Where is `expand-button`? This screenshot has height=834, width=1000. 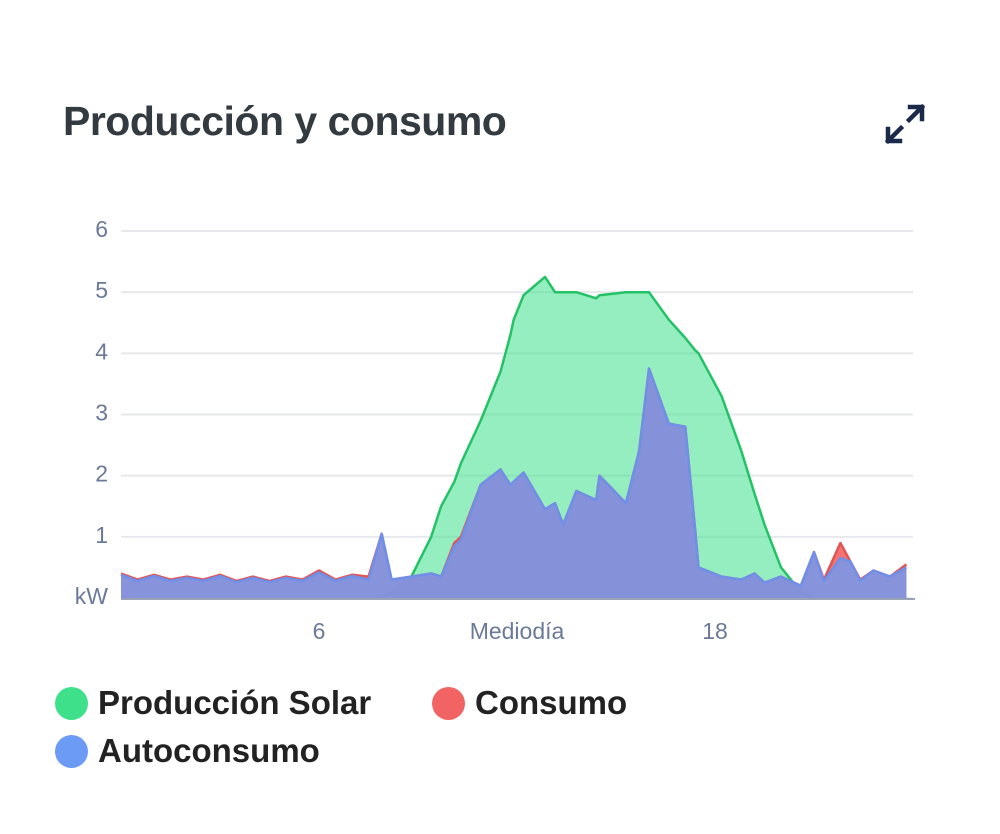 expand-button is located at coordinates (905, 124).